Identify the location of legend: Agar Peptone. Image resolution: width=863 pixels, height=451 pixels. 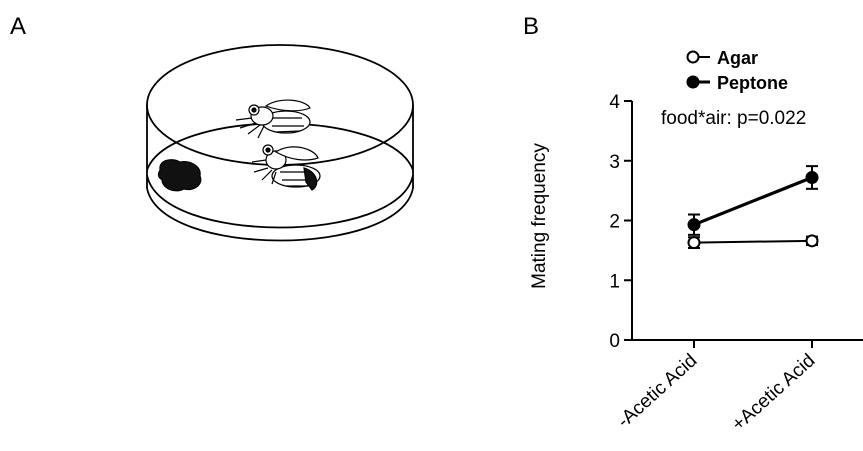
(737, 70).